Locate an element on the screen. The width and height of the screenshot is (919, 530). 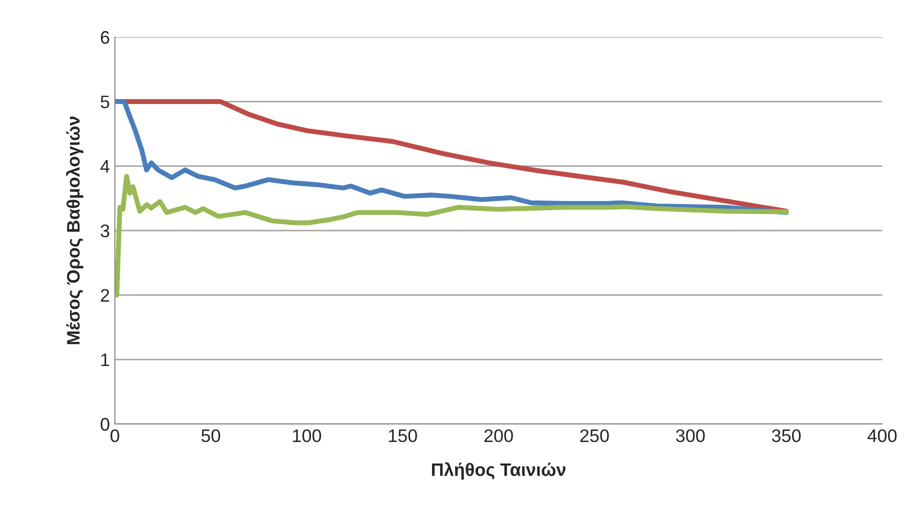
x-tick-label: 100 is located at coordinates (307, 435).